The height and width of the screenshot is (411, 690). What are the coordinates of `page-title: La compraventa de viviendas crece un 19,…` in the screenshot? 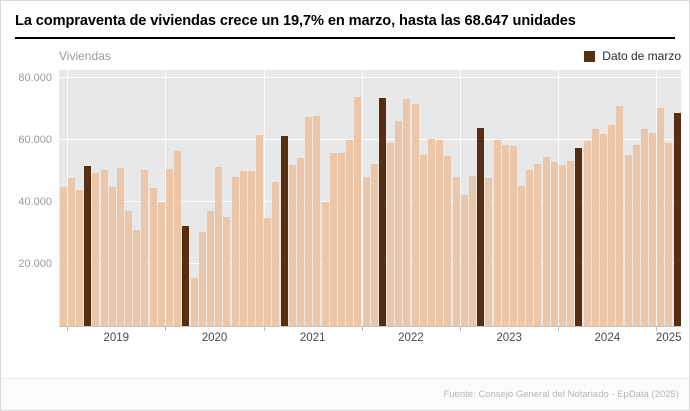 It's located at (295, 21).